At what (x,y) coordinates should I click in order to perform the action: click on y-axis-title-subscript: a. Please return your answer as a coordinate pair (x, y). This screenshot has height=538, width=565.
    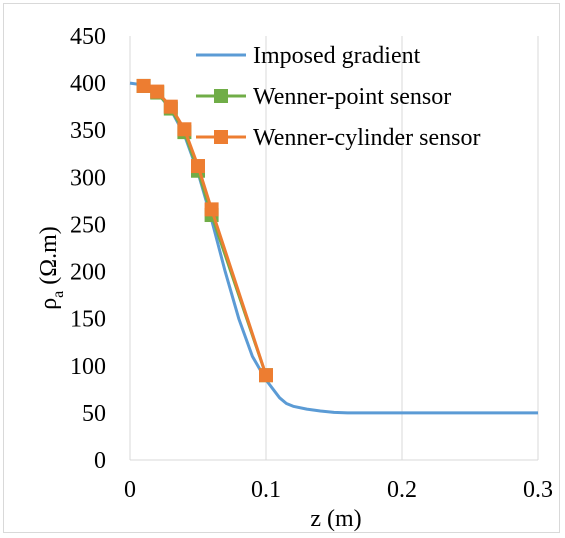
    Looking at the image, I should click on (58, 294).